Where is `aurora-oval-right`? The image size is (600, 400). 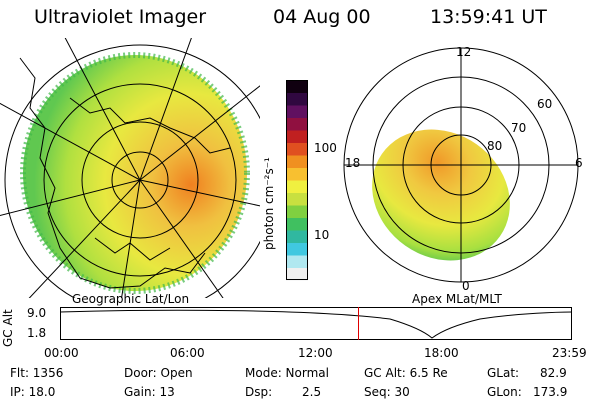
aurora-oval-right is located at coordinates (441, 195).